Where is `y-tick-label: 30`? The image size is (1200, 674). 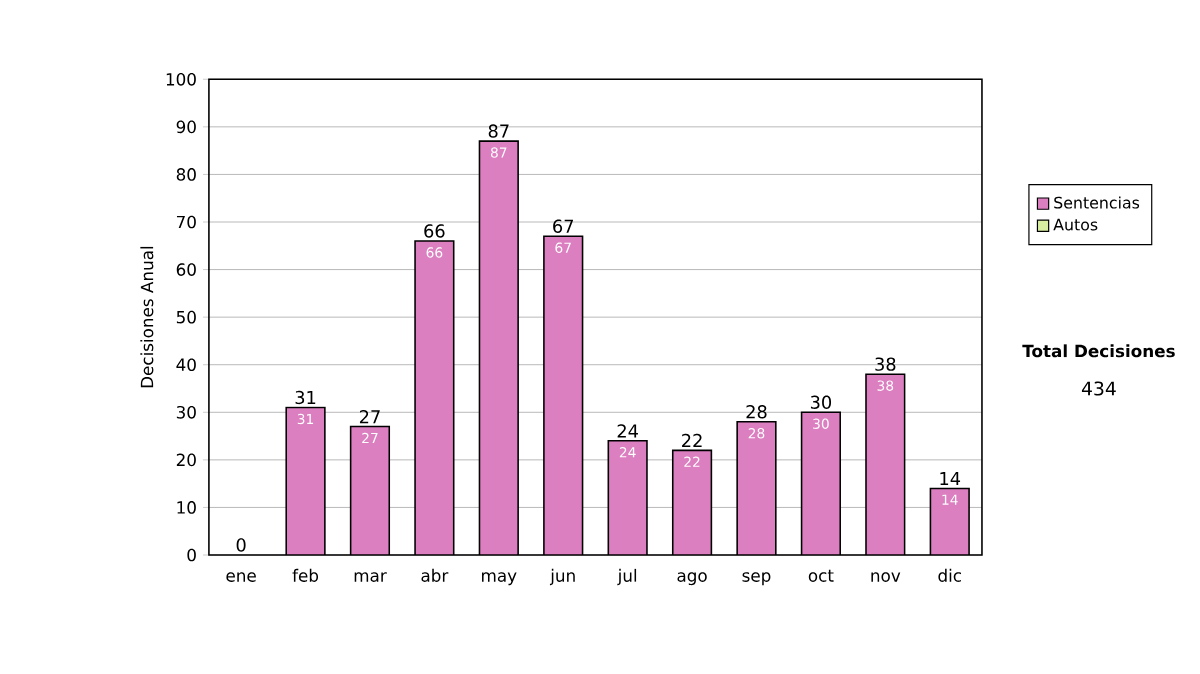
y-tick-label: 30 is located at coordinates (186, 412).